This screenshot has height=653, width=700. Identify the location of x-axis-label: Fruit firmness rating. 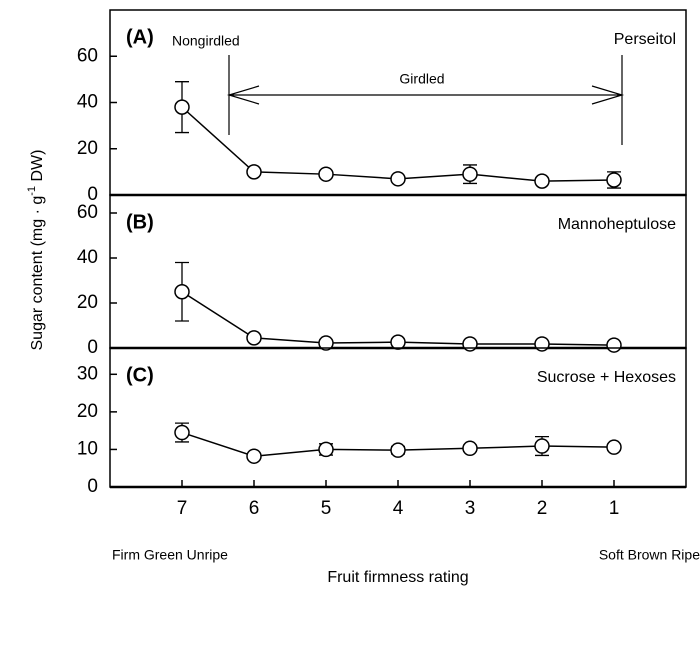
(397, 577).